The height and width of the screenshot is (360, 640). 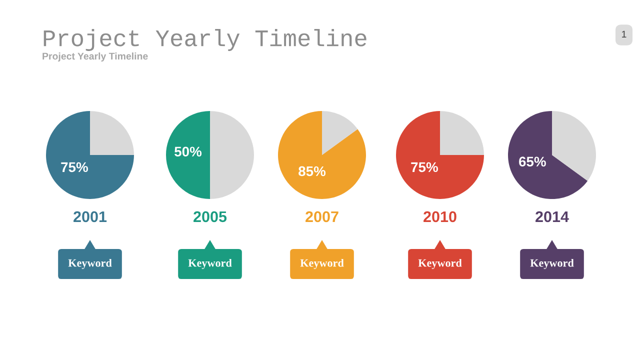 What do you see at coordinates (205, 40) in the screenshot?
I see `text: Project Yearly Timeline` at bounding box center [205, 40].